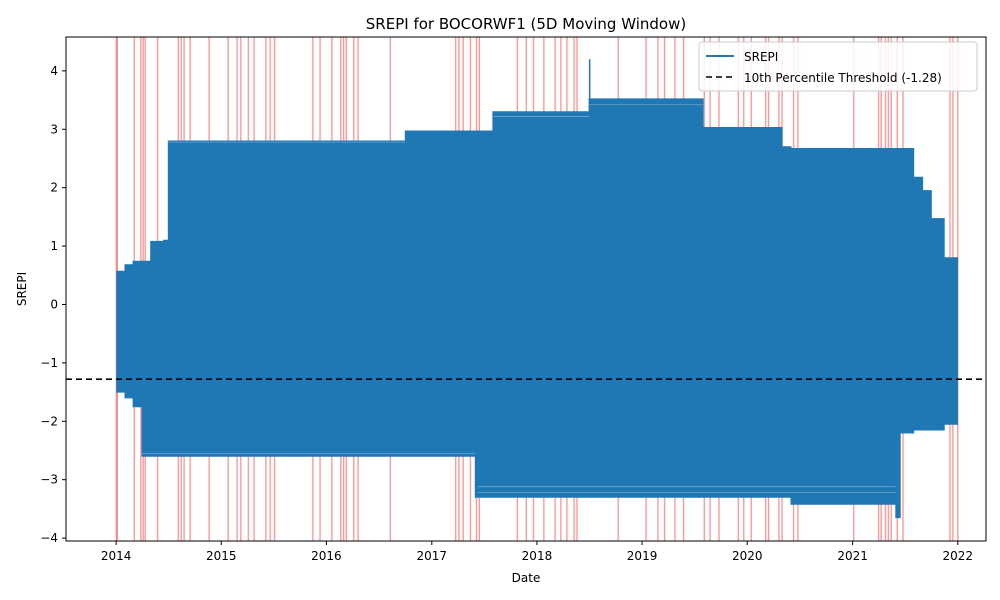  Describe the element at coordinates (957, 556) in the screenshot. I see `x-tick-label: 2022` at that location.